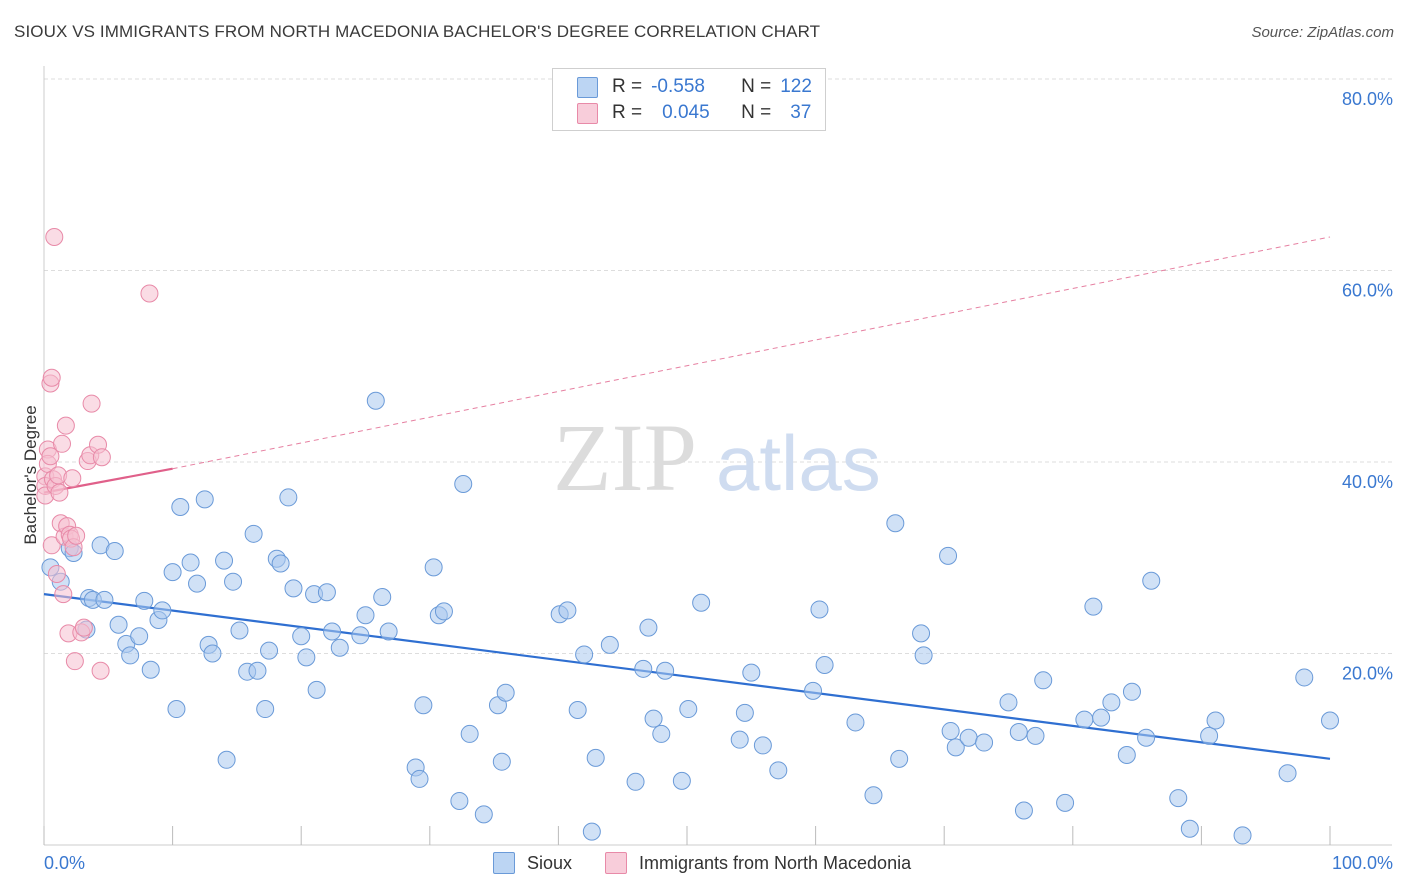 Image resolution: width=1406 pixels, height=892 pixels. I want to click on watermark: ZIP atlas, so click(717, 457).